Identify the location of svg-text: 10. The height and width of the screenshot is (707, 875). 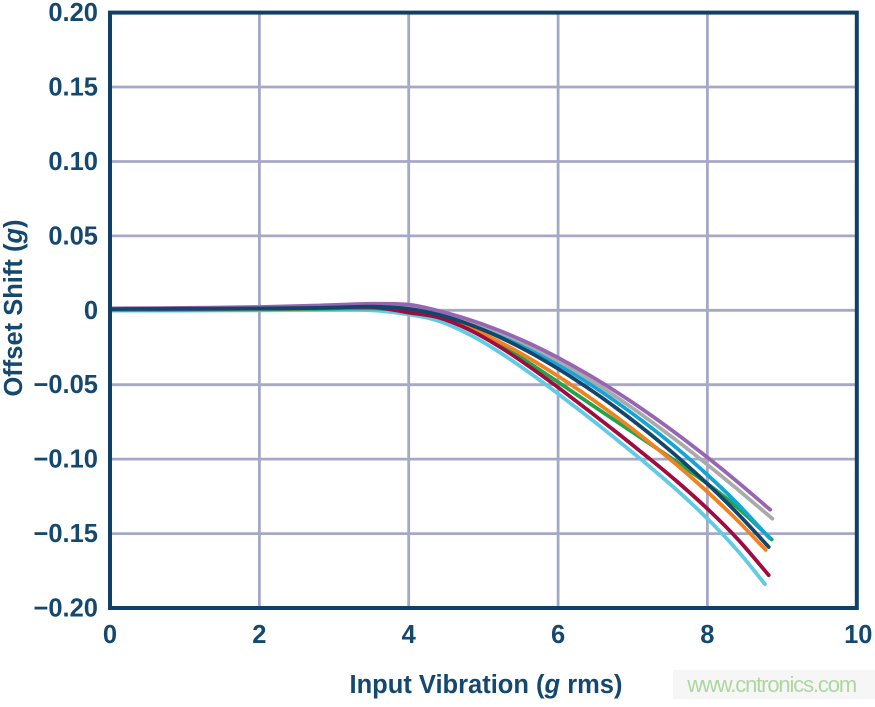
(858, 635).